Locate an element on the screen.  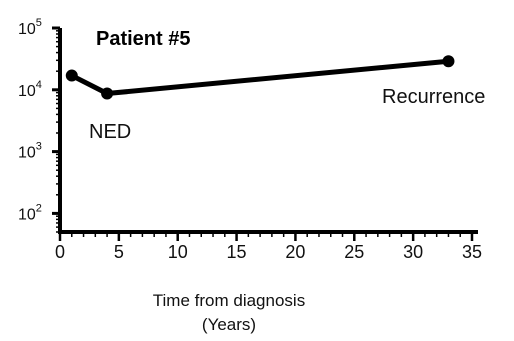
y-tick-label: 10² is located at coordinates (30, 212).